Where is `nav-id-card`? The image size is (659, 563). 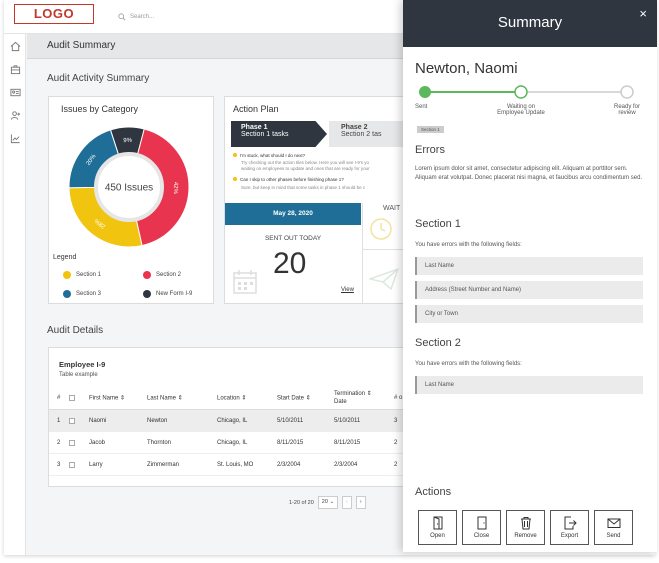
nav-id-card is located at coordinates (15, 92).